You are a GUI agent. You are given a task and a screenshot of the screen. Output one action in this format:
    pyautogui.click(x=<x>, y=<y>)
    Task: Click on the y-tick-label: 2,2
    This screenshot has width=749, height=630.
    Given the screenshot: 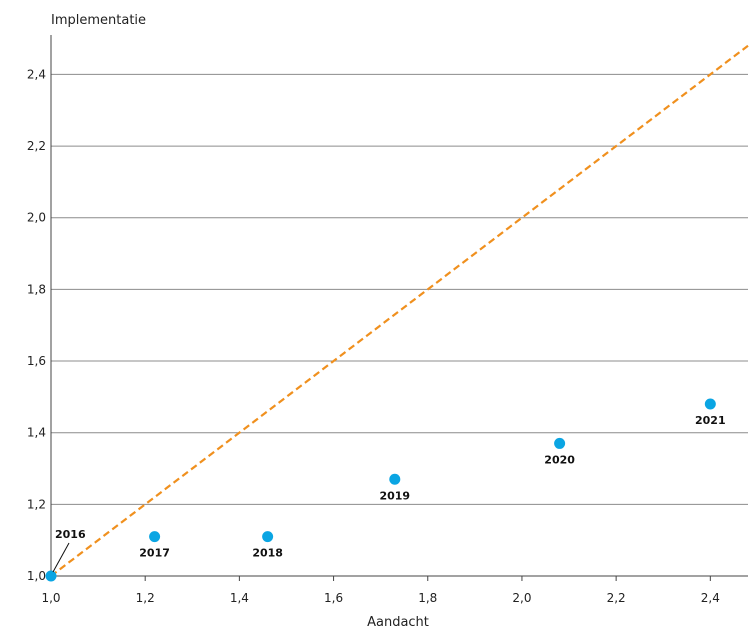 What is the action you would take?
    pyautogui.click(x=36, y=146)
    